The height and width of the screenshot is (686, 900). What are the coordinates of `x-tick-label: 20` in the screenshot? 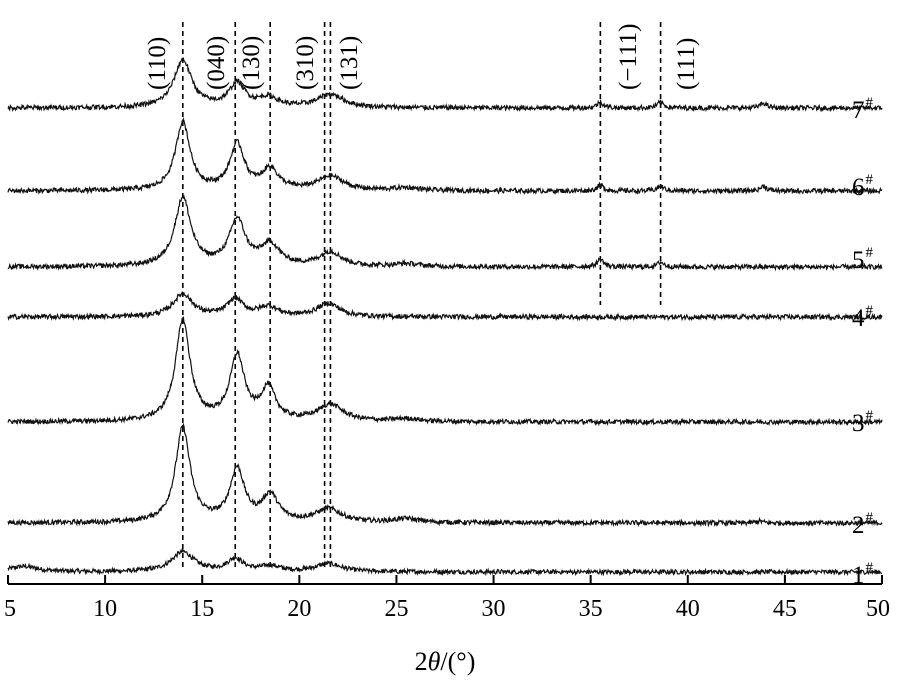 It's located at (299, 609).